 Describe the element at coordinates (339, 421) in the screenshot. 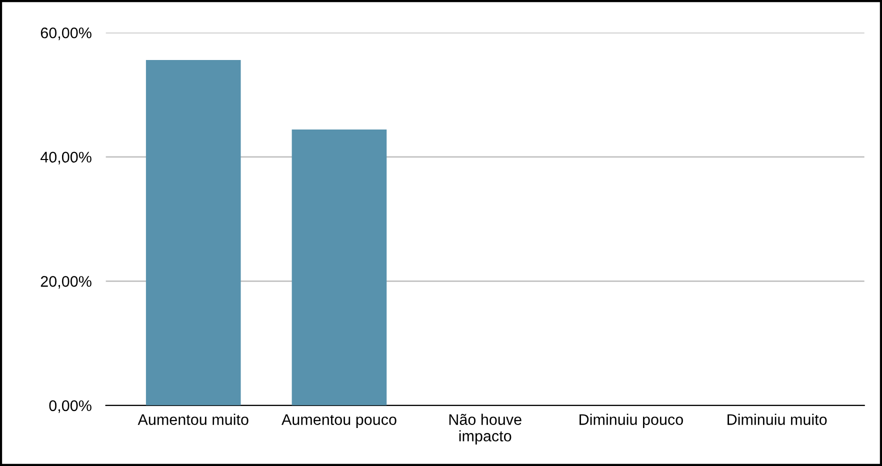

I see `x-tick-label: Aumentou pouco` at that location.